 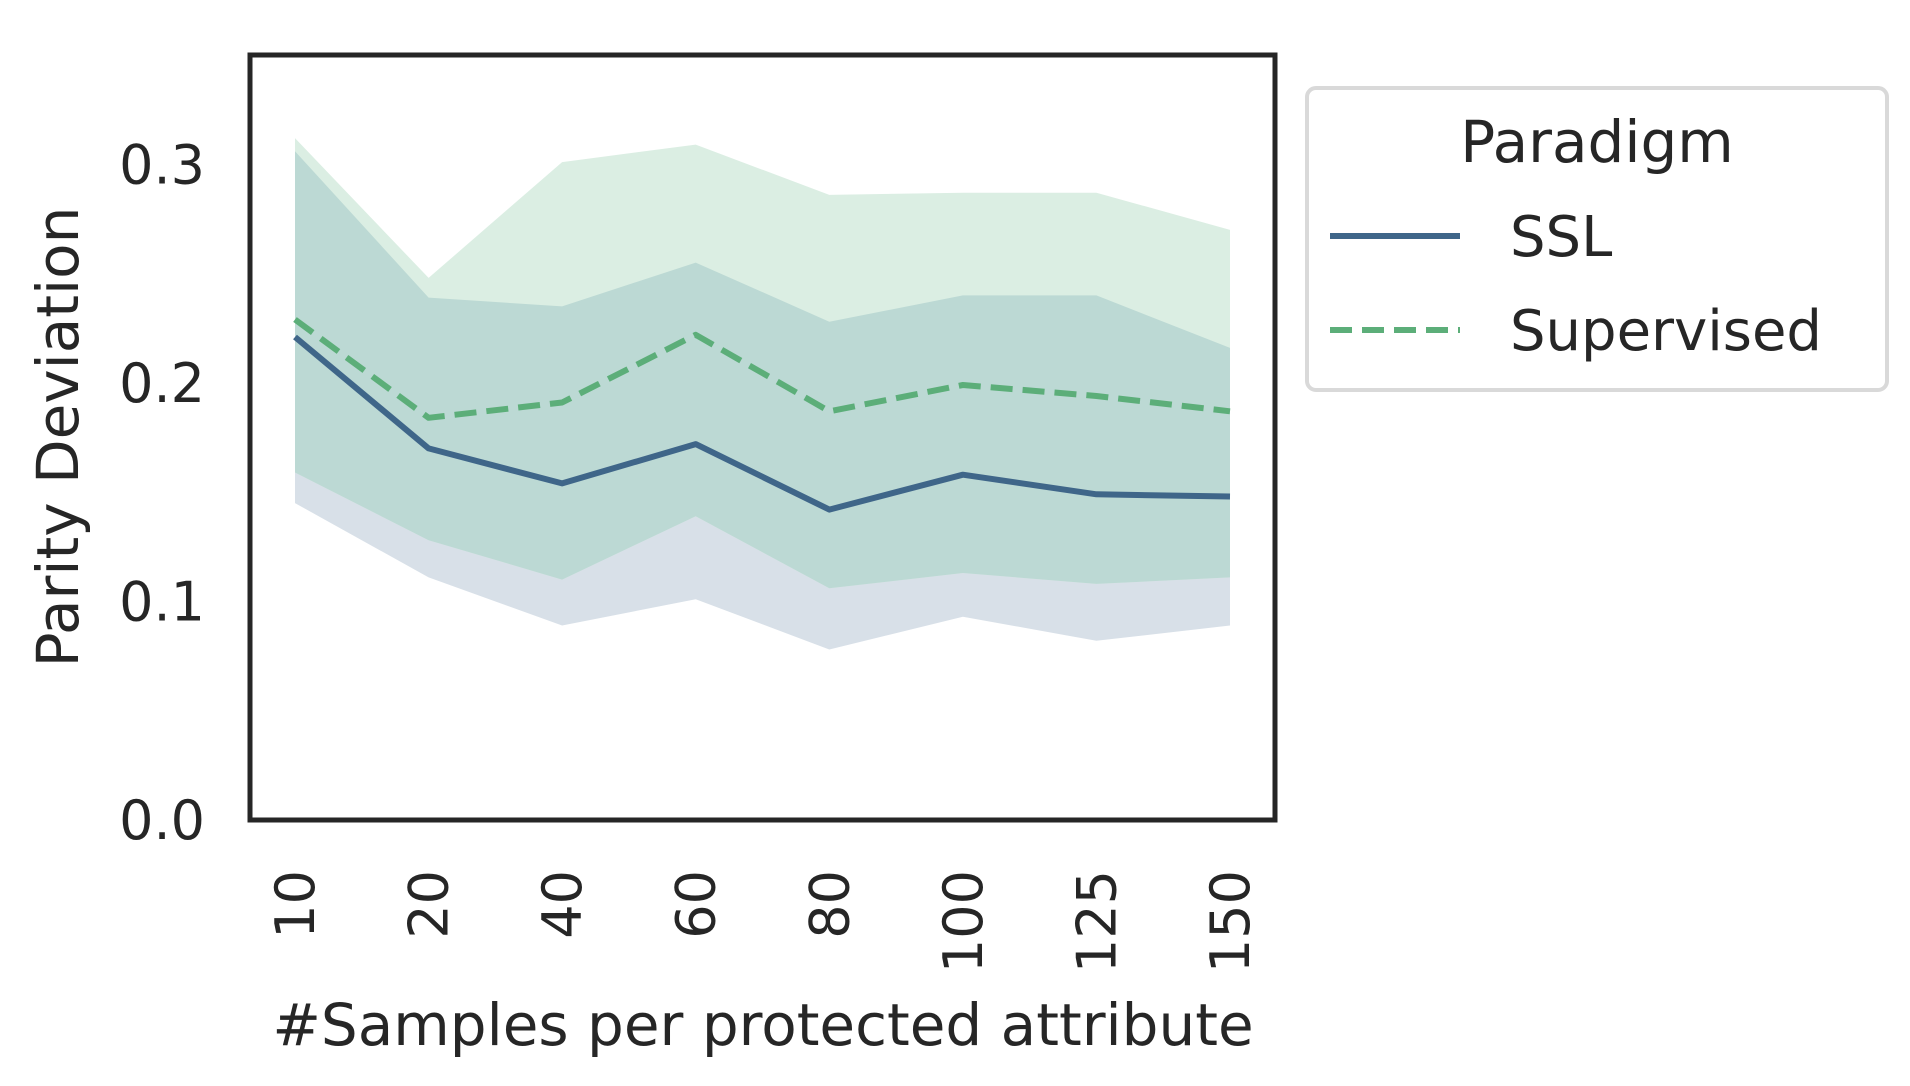 What do you see at coordinates (763, 921) in the screenshot?
I see `x-tick-labels: 10 20 40 60 80 100 125 150` at bounding box center [763, 921].